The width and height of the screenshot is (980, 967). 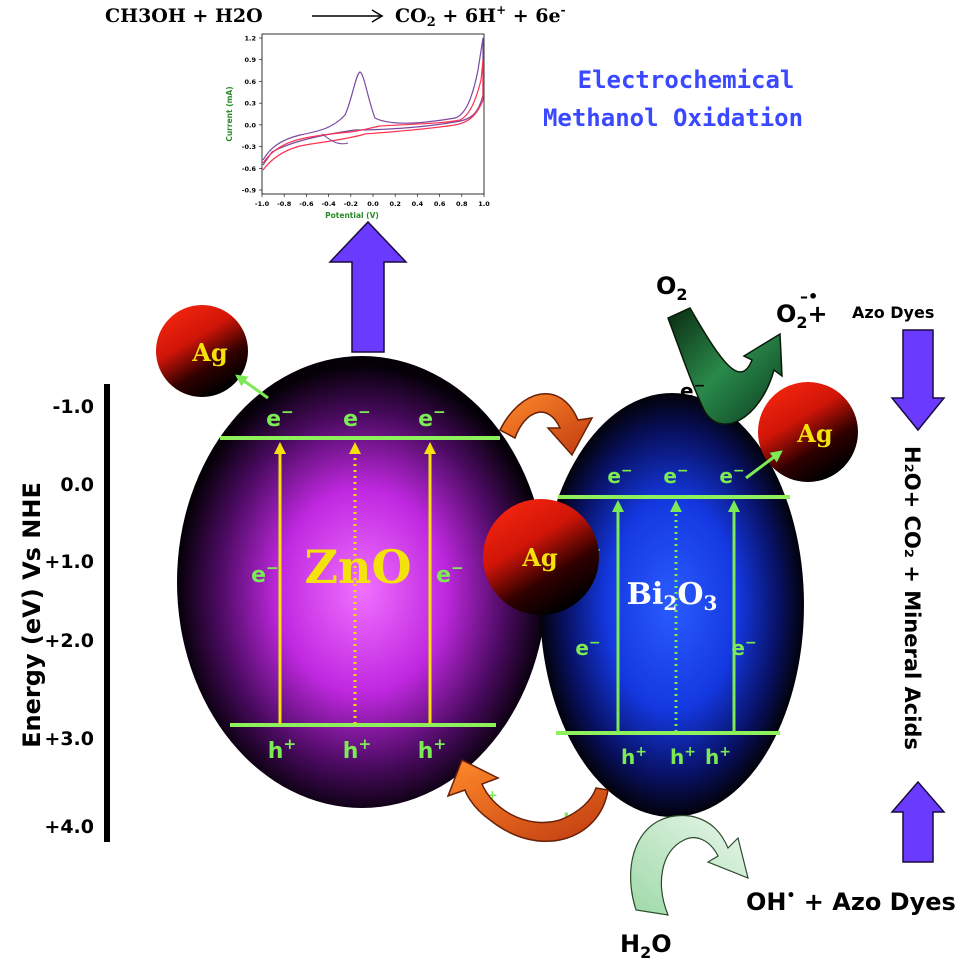 What do you see at coordinates (250, 60) in the screenshot?
I see `cv-y-tick-label: 0.9` at bounding box center [250, 60].